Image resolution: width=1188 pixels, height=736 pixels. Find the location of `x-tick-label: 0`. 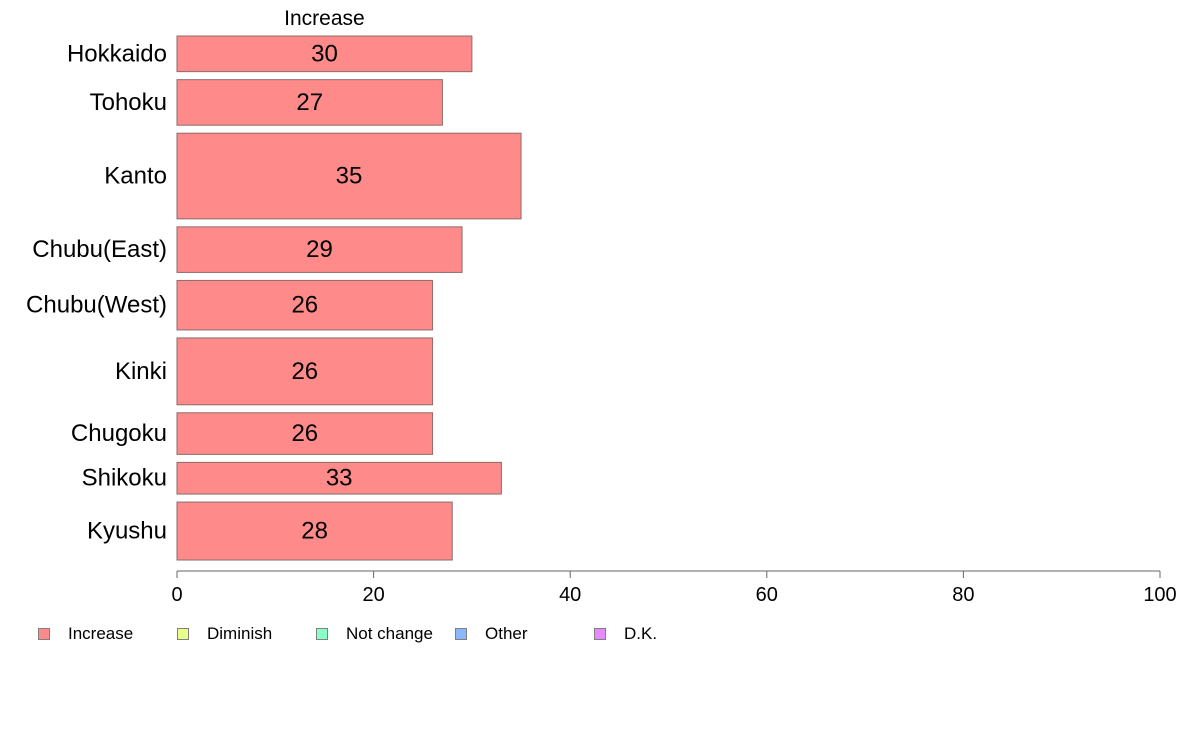

x-tick-label: 0 is located at coordinates (176, 595).